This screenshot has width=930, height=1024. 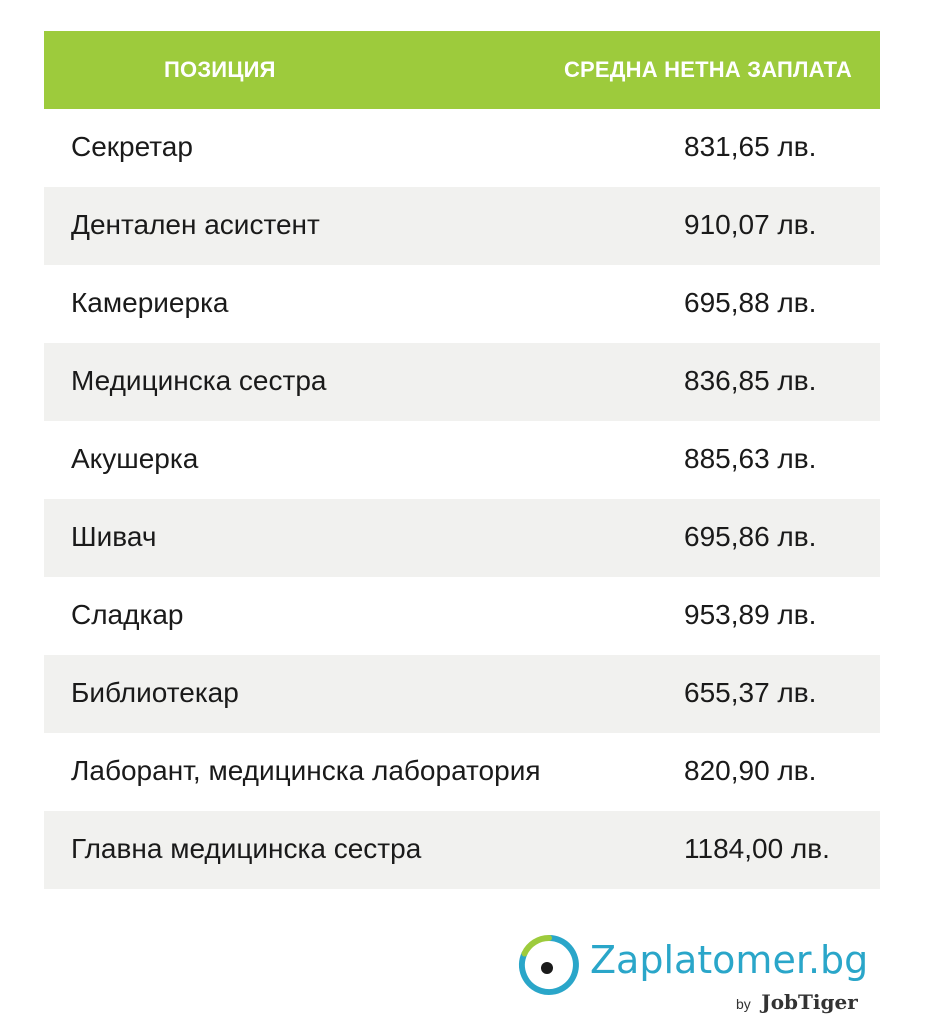 What do you see at coordinates (220, 69) in the screenshot?
I see `header-position: ПОЗИЦИЯ` at bounding box center [220, 69].